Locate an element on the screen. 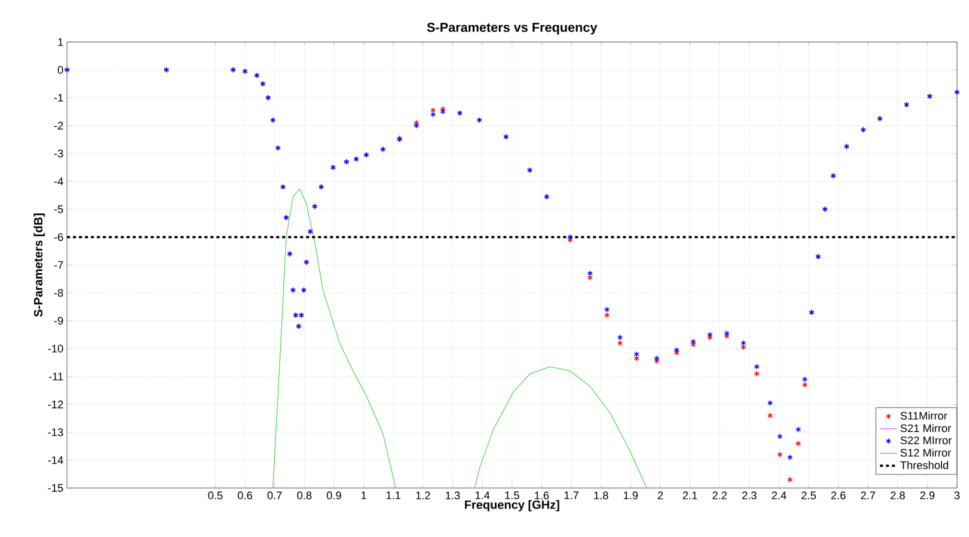 Image resolution: width=969 pixels, height=537 pixels. y-tick-label: 1 is located at coordinates (60, 42).